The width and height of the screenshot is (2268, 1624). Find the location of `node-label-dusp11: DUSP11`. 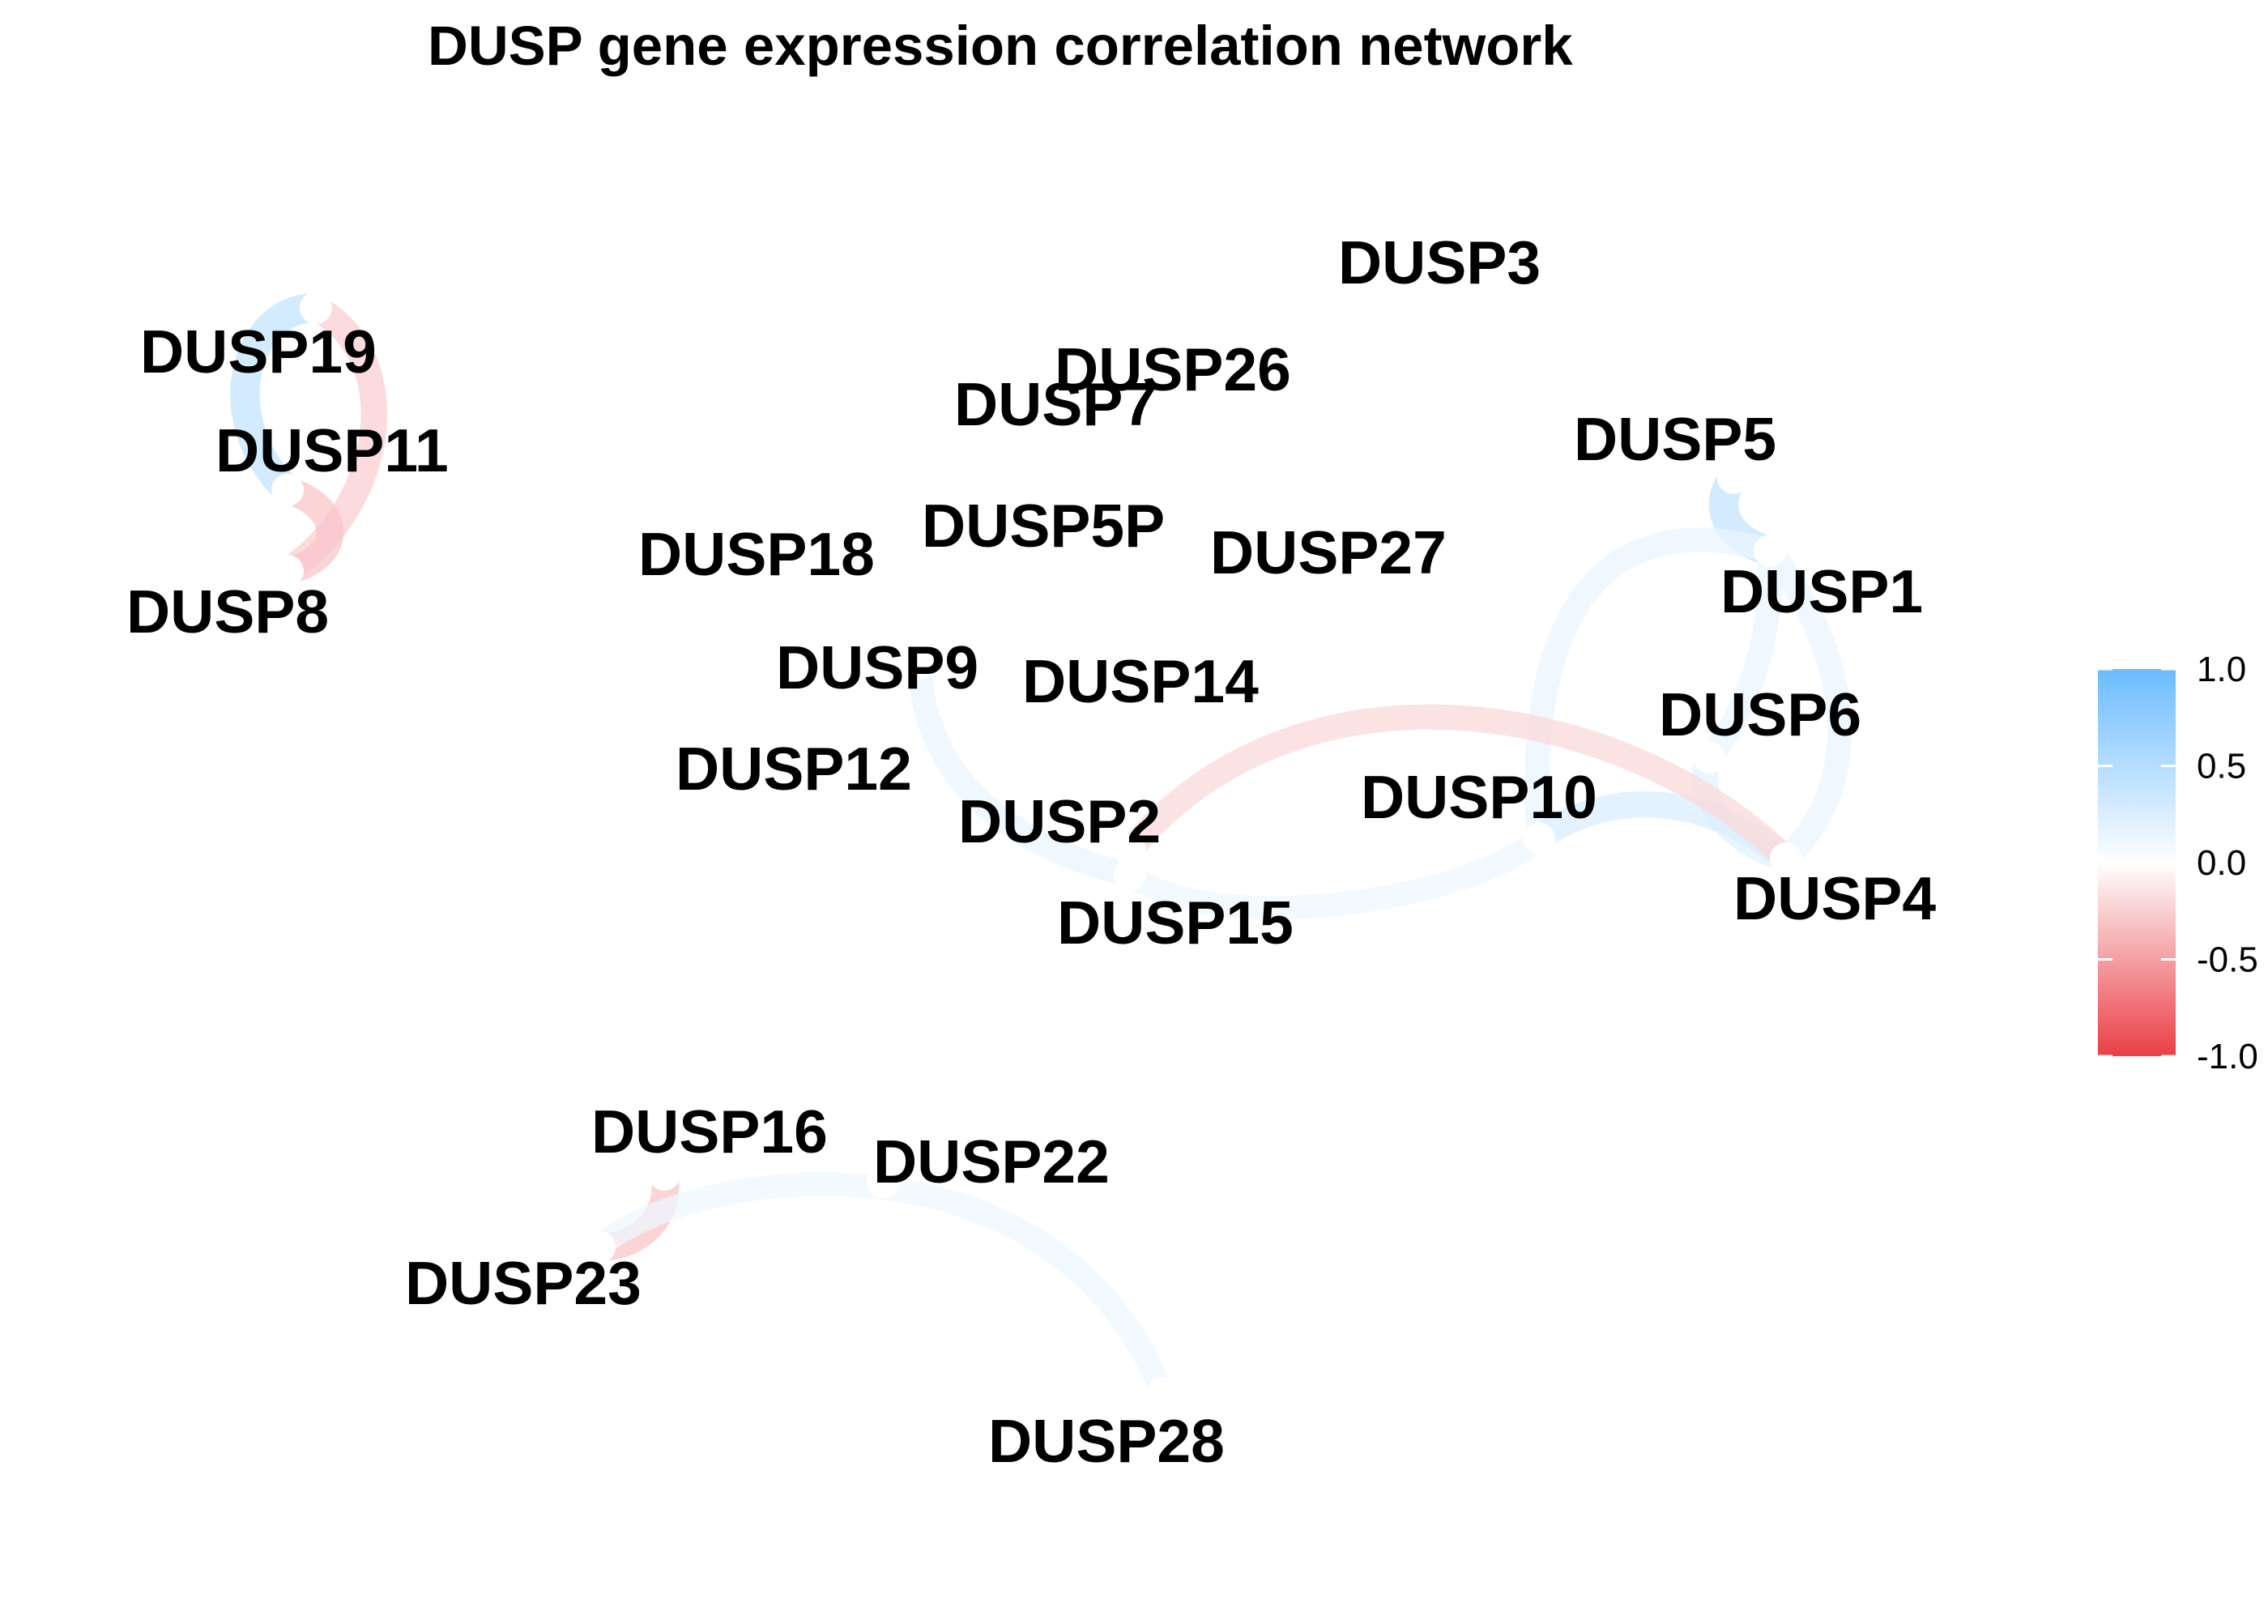

node-label-dusp11: DUSP11 is located at coordinates (332, 450).